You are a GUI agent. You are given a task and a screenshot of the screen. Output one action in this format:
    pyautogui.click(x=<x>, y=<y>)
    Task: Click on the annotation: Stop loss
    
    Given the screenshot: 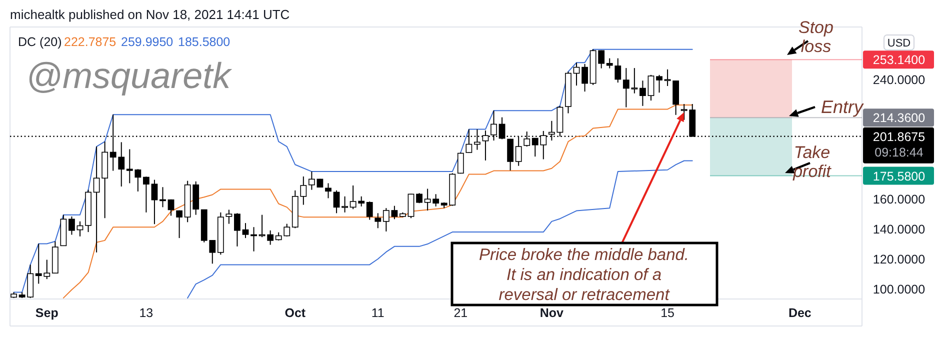 What is the action you would take?
    pyautogui.click(x=816, y=37)
    